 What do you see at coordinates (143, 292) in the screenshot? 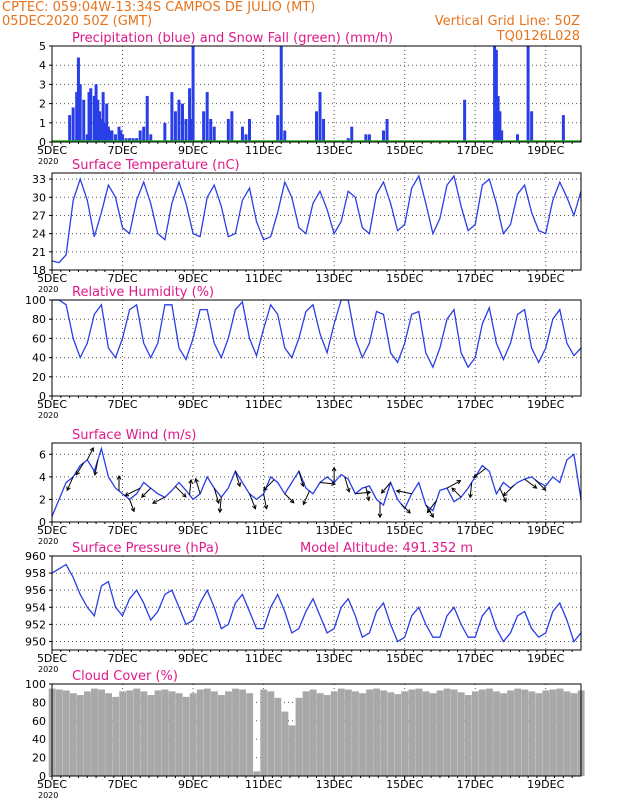
I see `panel-title: Relative Humidity (%)` at bounding box center [143, 292].